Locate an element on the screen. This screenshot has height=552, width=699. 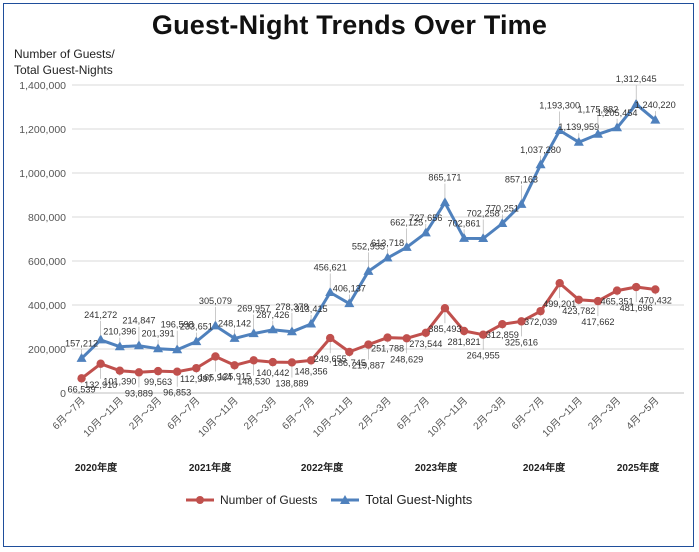
data-label-nights: 210,396 is located at coordinates (119, 332).